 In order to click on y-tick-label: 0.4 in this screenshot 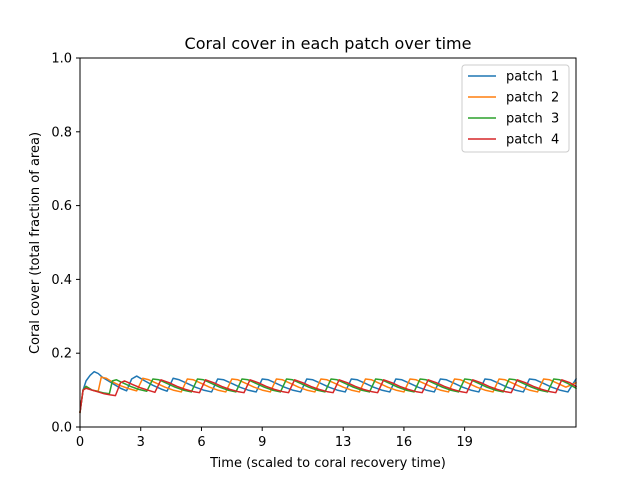, I will do `click(61, 280)`.